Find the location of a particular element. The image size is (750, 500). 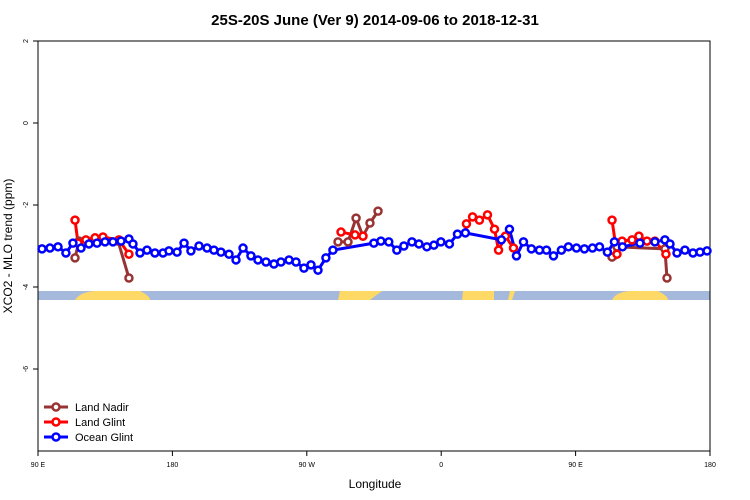

y-tick-label: -2 is located at coordinates (26, 205).